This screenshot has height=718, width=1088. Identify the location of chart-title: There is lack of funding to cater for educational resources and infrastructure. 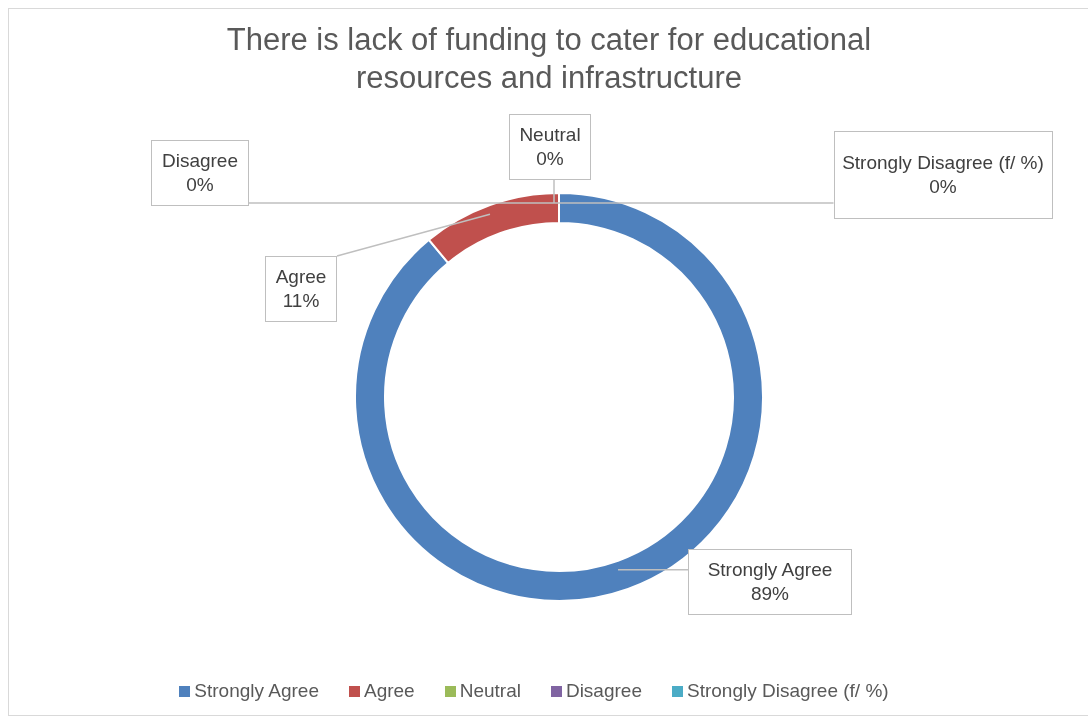
(549, 59).